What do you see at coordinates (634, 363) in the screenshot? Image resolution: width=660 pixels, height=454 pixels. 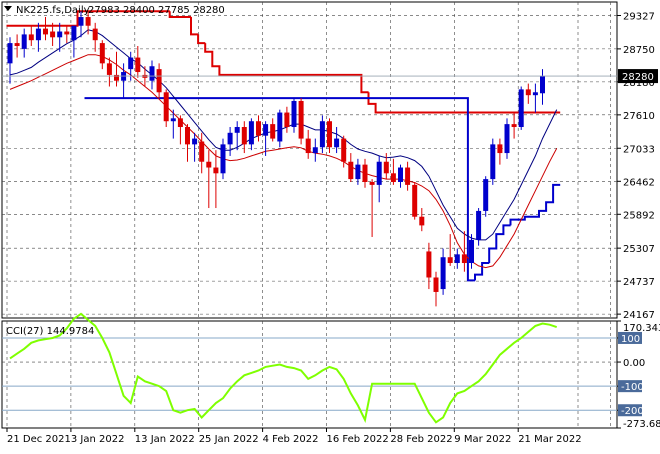 I see `cci-tick-label: 0.00` at bounding box center [634, 363].